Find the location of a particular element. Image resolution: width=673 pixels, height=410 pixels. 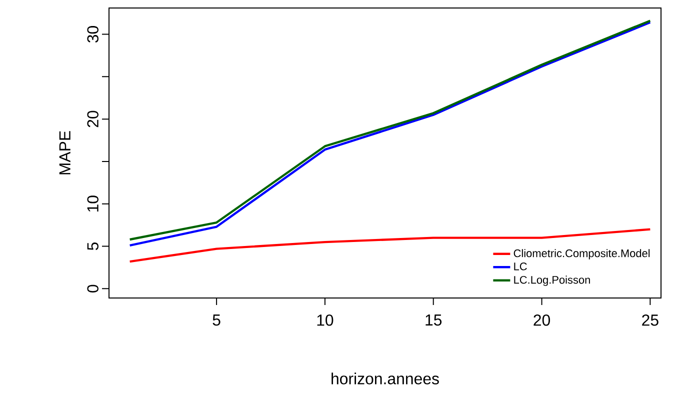

y-tick-label: 5 is located at coordinates (92, 246).